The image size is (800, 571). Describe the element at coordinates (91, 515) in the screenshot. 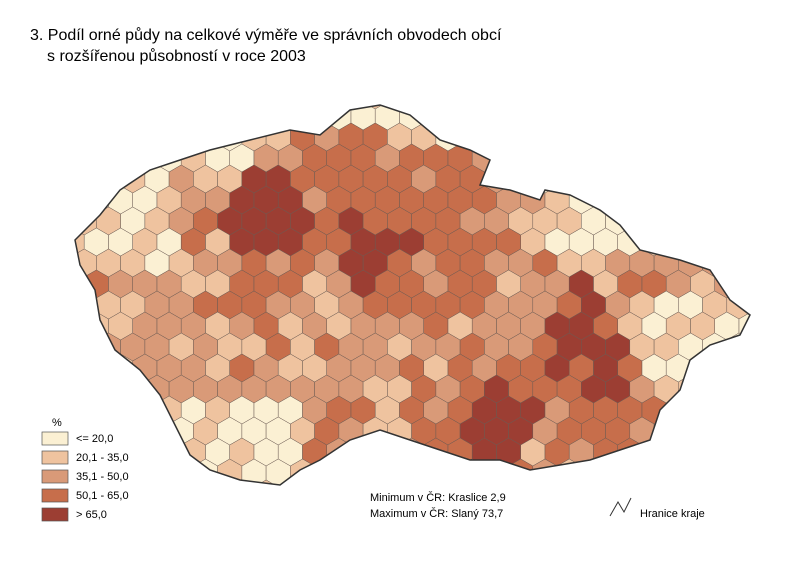

I see `legend-label: > 65,0` at that location.